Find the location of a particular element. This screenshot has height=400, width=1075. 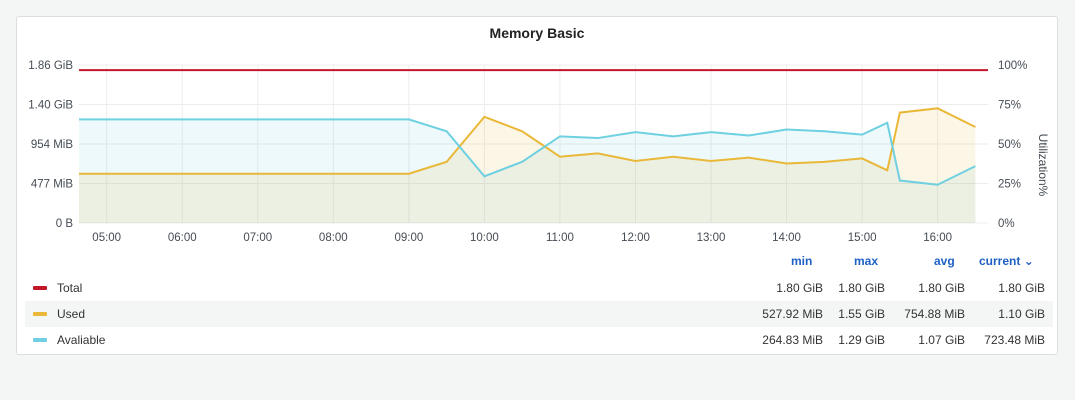

y2-tick-label: 0% is located at coordinates (1006, 224).